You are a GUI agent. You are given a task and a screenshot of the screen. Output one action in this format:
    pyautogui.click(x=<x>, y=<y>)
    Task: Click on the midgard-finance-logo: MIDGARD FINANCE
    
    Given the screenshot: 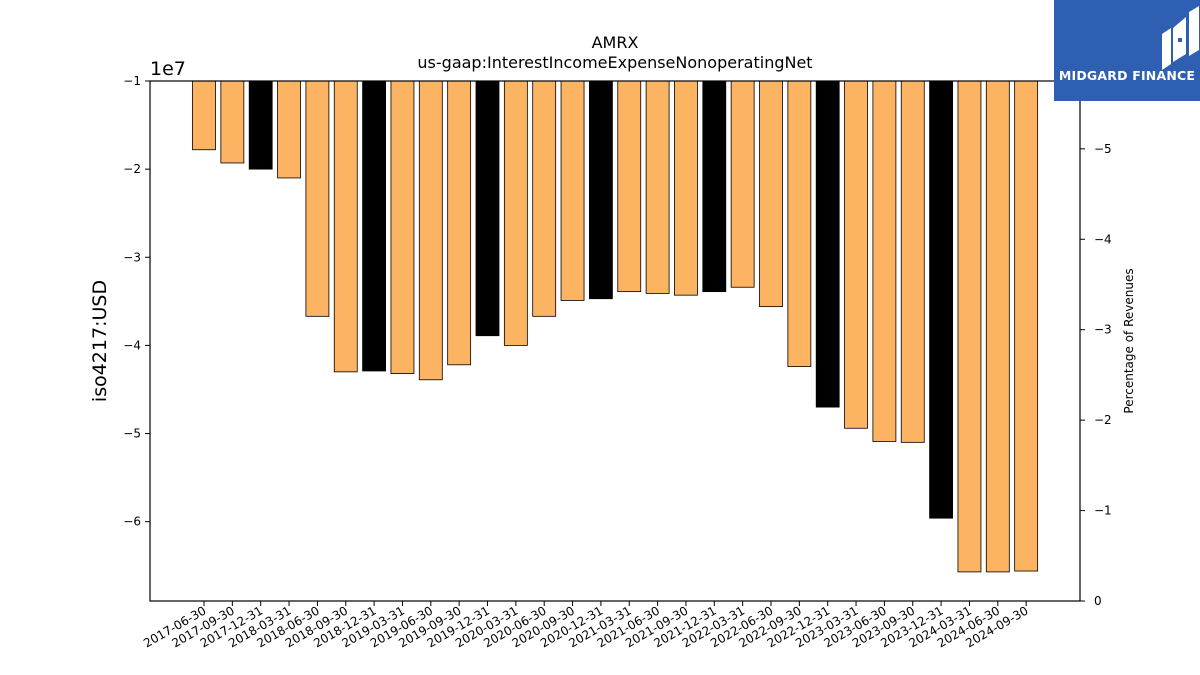 What is the action you would take?
    pyautogui.click(x=1127, y=50)
    